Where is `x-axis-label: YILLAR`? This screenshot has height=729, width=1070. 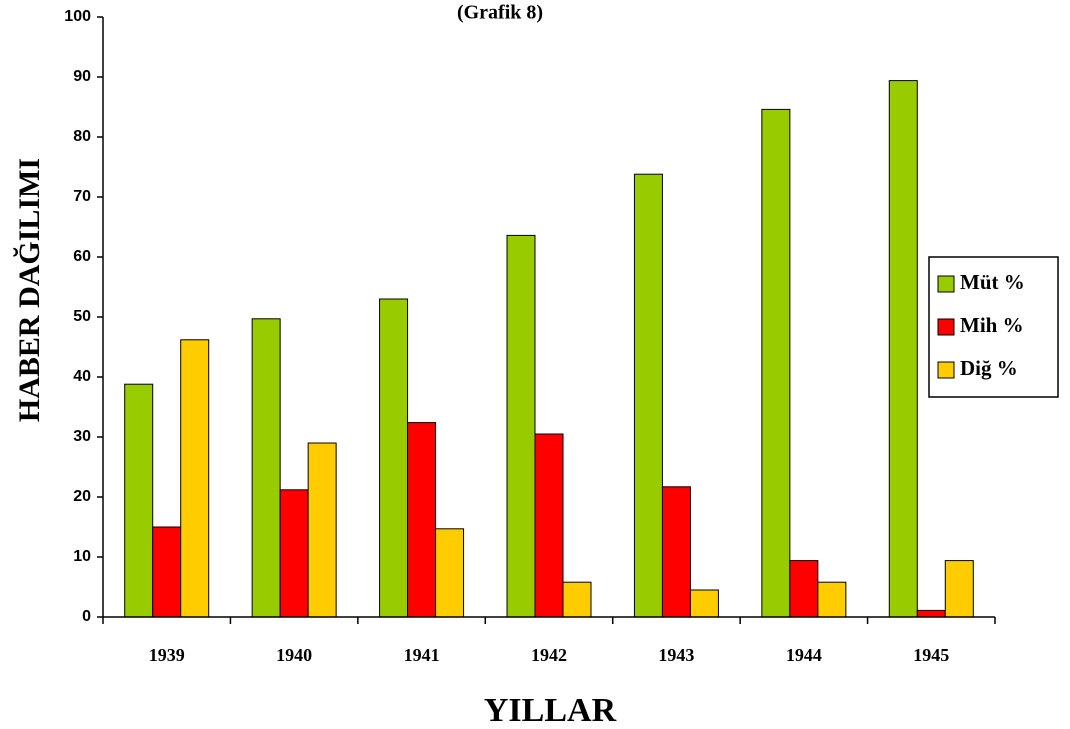
x-axis-label: YILLAR is located at coordinates (550, 710).